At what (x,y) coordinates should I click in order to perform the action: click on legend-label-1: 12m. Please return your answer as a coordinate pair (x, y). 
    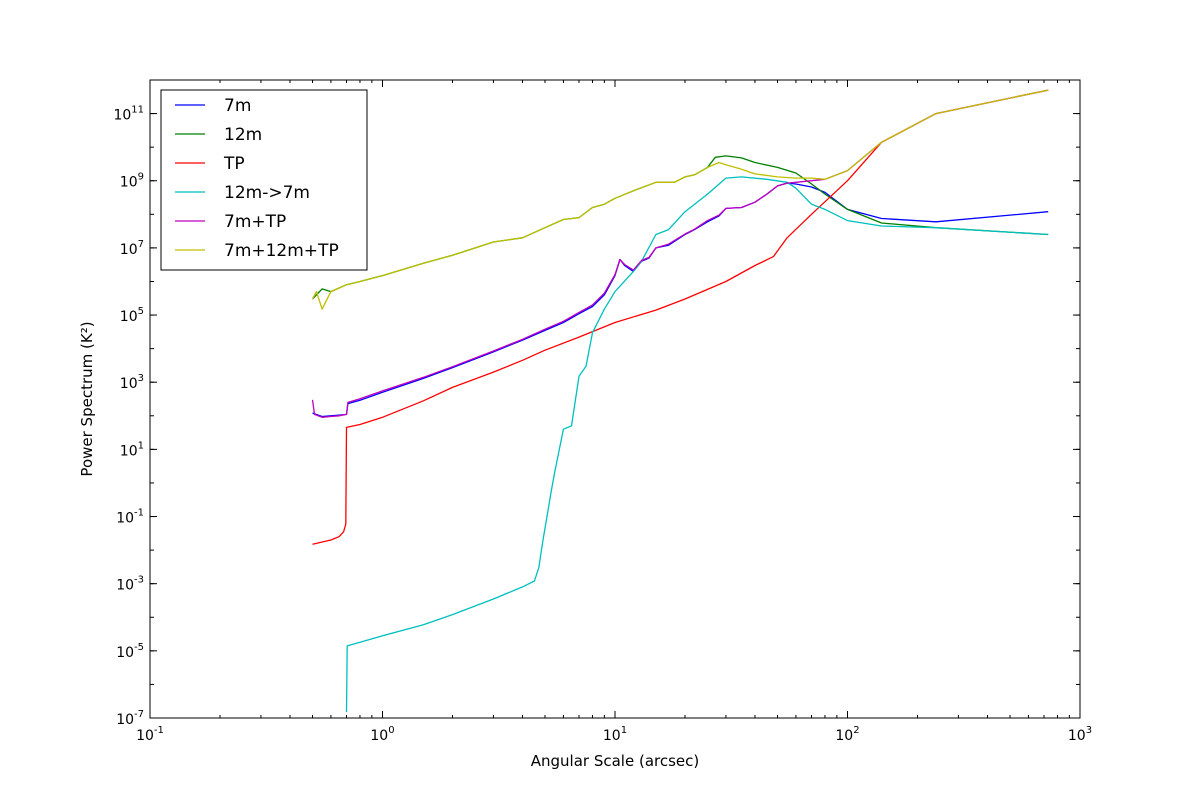
    Looking at the image, I should click on (243, 135).